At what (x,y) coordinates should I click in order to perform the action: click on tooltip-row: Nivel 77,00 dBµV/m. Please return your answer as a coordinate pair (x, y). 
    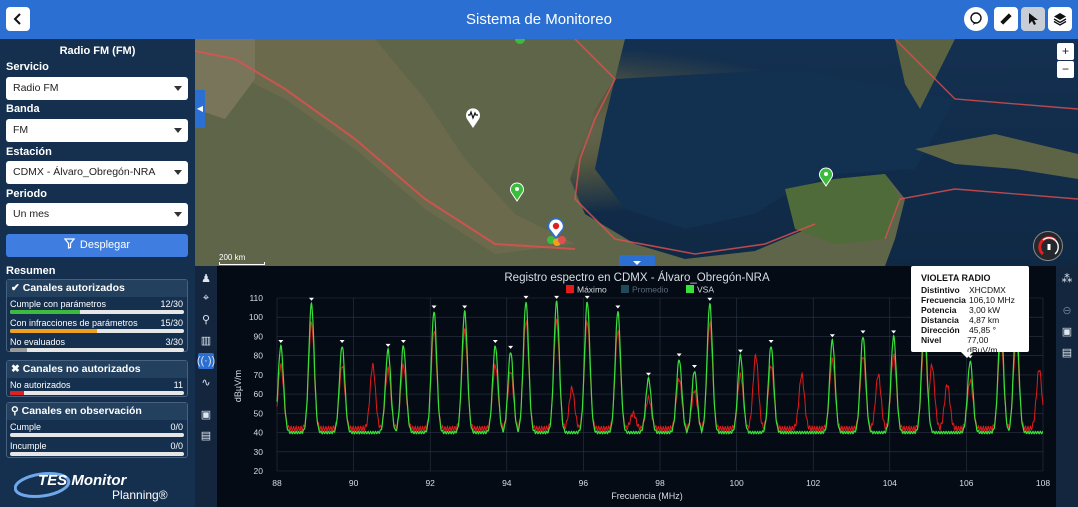
    Looking at the image, I should click on (970, 345).